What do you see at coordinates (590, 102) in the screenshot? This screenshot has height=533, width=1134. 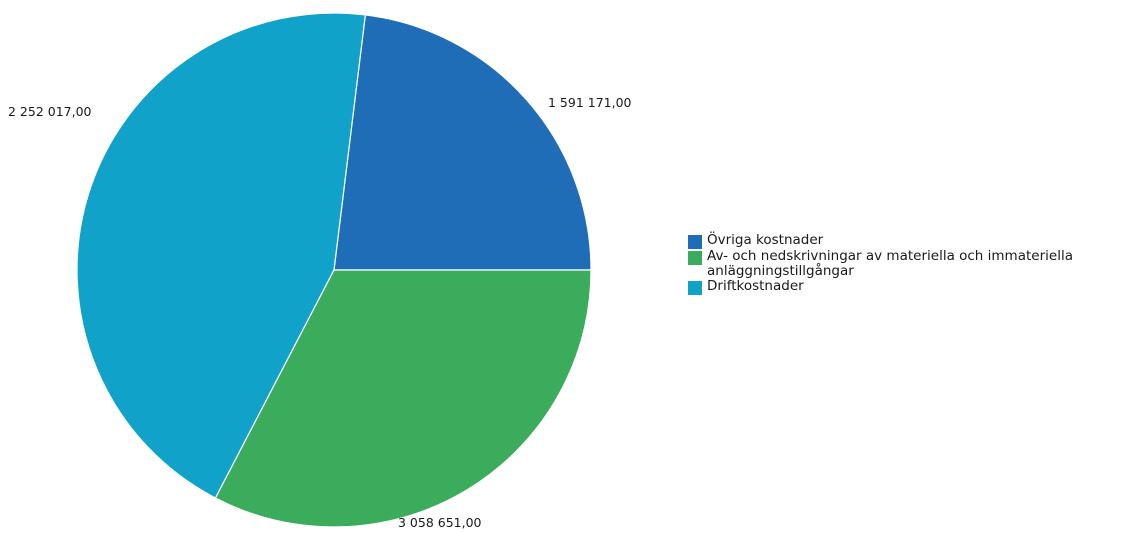 I see `data-label: 1 591 171,00` at bounding box center [590, 102].